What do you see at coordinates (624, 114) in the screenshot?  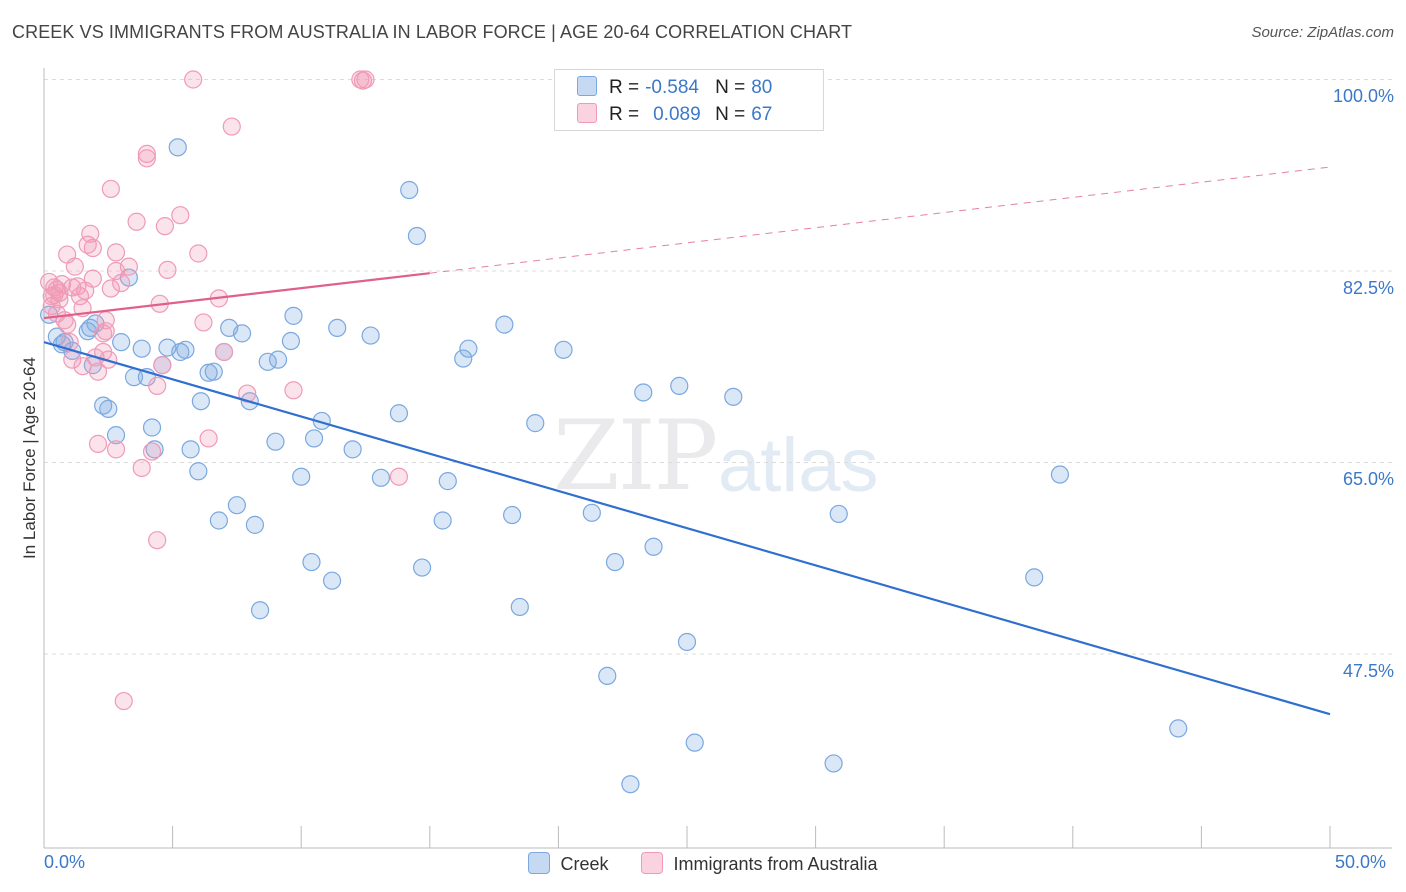 I see `r-label: R =` at bounding box center [624, 114].